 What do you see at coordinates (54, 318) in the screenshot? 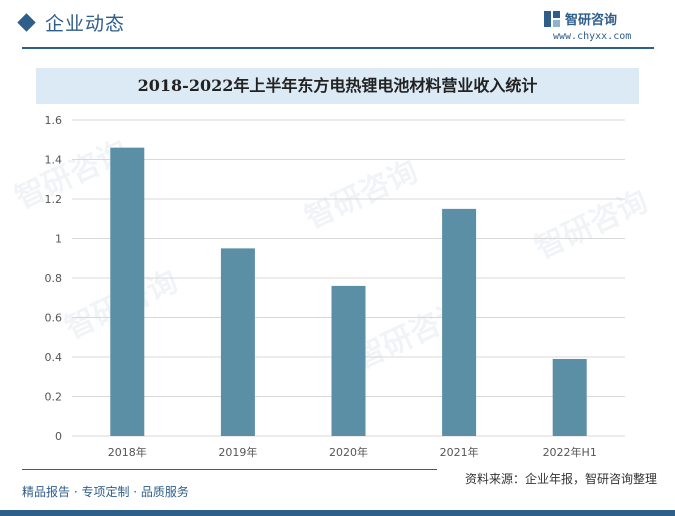
I see `y-tick-label: 0.6` at bounding box center [54, 318].